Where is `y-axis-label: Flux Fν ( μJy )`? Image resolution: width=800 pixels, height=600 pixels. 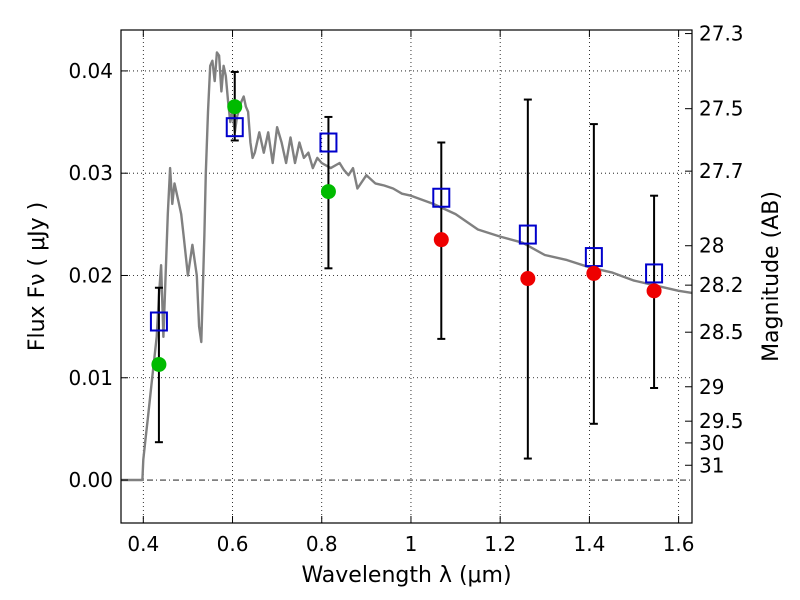 y-axis-label: Flux Fν ( μJy ) is located at coordinates (37, 276).